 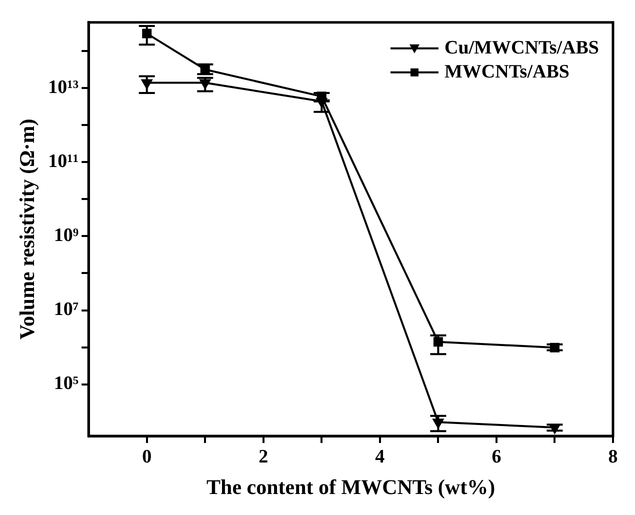 I want to click on x-tick-label: 2, so click(x=263, y=457).